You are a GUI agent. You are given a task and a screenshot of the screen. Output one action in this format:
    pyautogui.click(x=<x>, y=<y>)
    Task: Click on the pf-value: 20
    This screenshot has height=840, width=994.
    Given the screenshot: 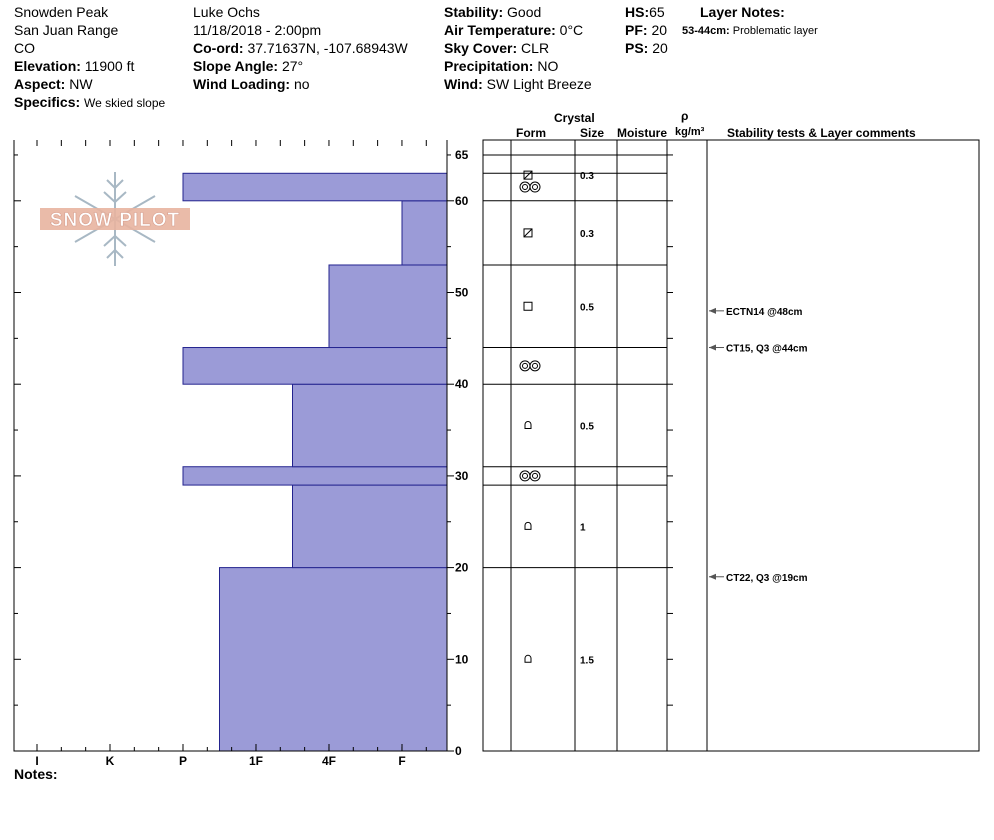 What is the action you would take?
    pyautogui.click(x=659, y=30)
    